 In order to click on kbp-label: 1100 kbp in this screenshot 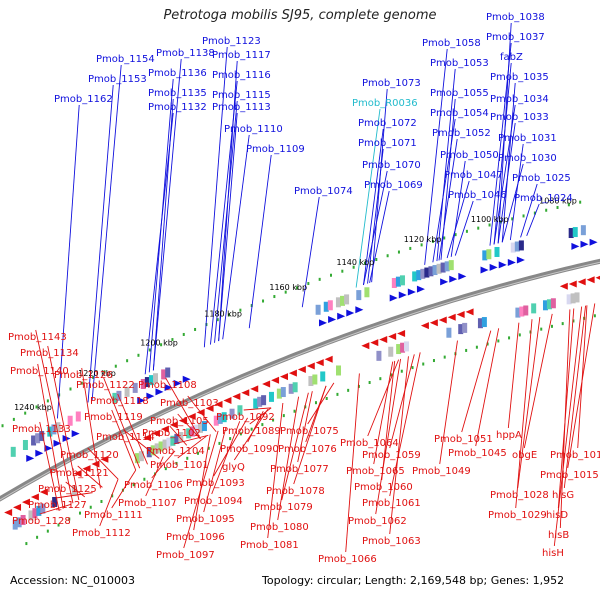, I will do `click(490, 219)`.